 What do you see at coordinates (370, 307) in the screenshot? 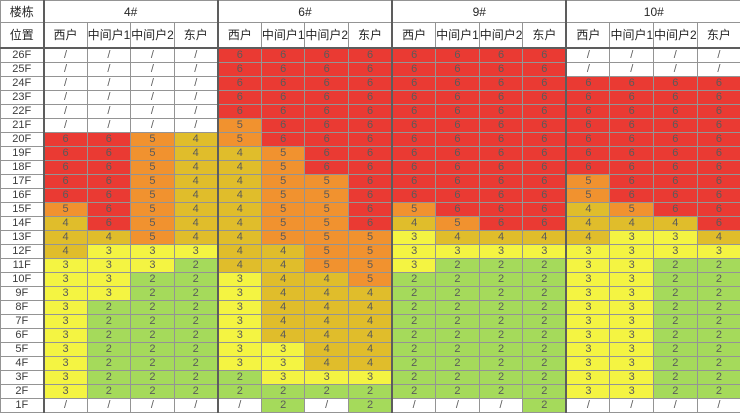
I see `cell-8F-col8: 4` at bounding box center [370, 307].